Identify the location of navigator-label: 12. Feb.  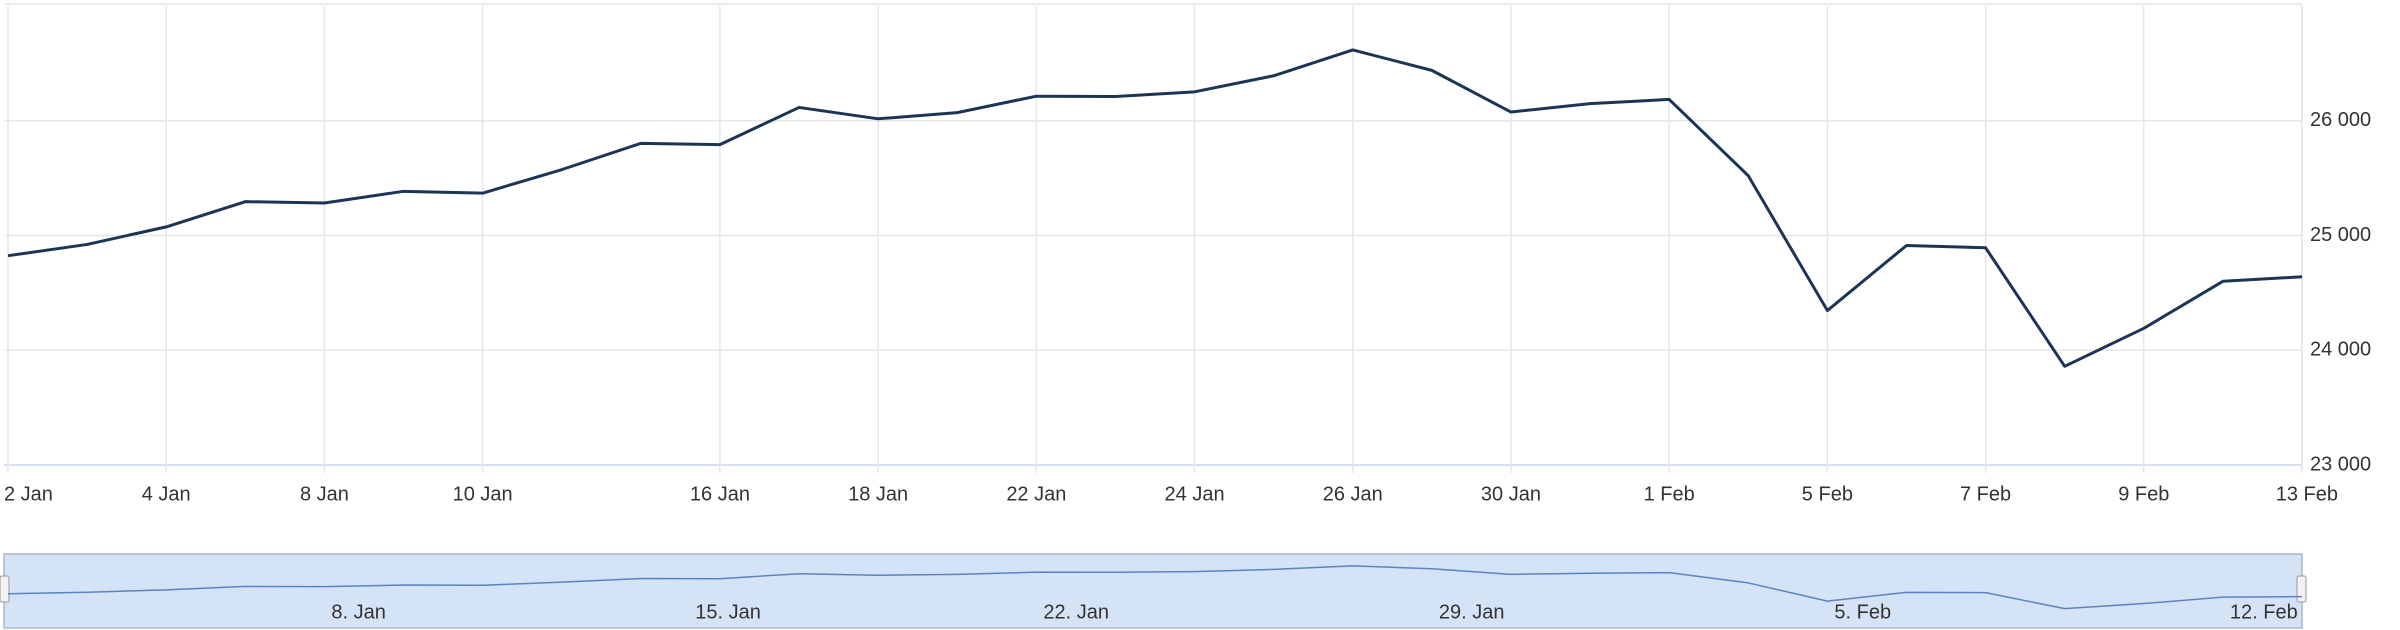
(2264, 612).